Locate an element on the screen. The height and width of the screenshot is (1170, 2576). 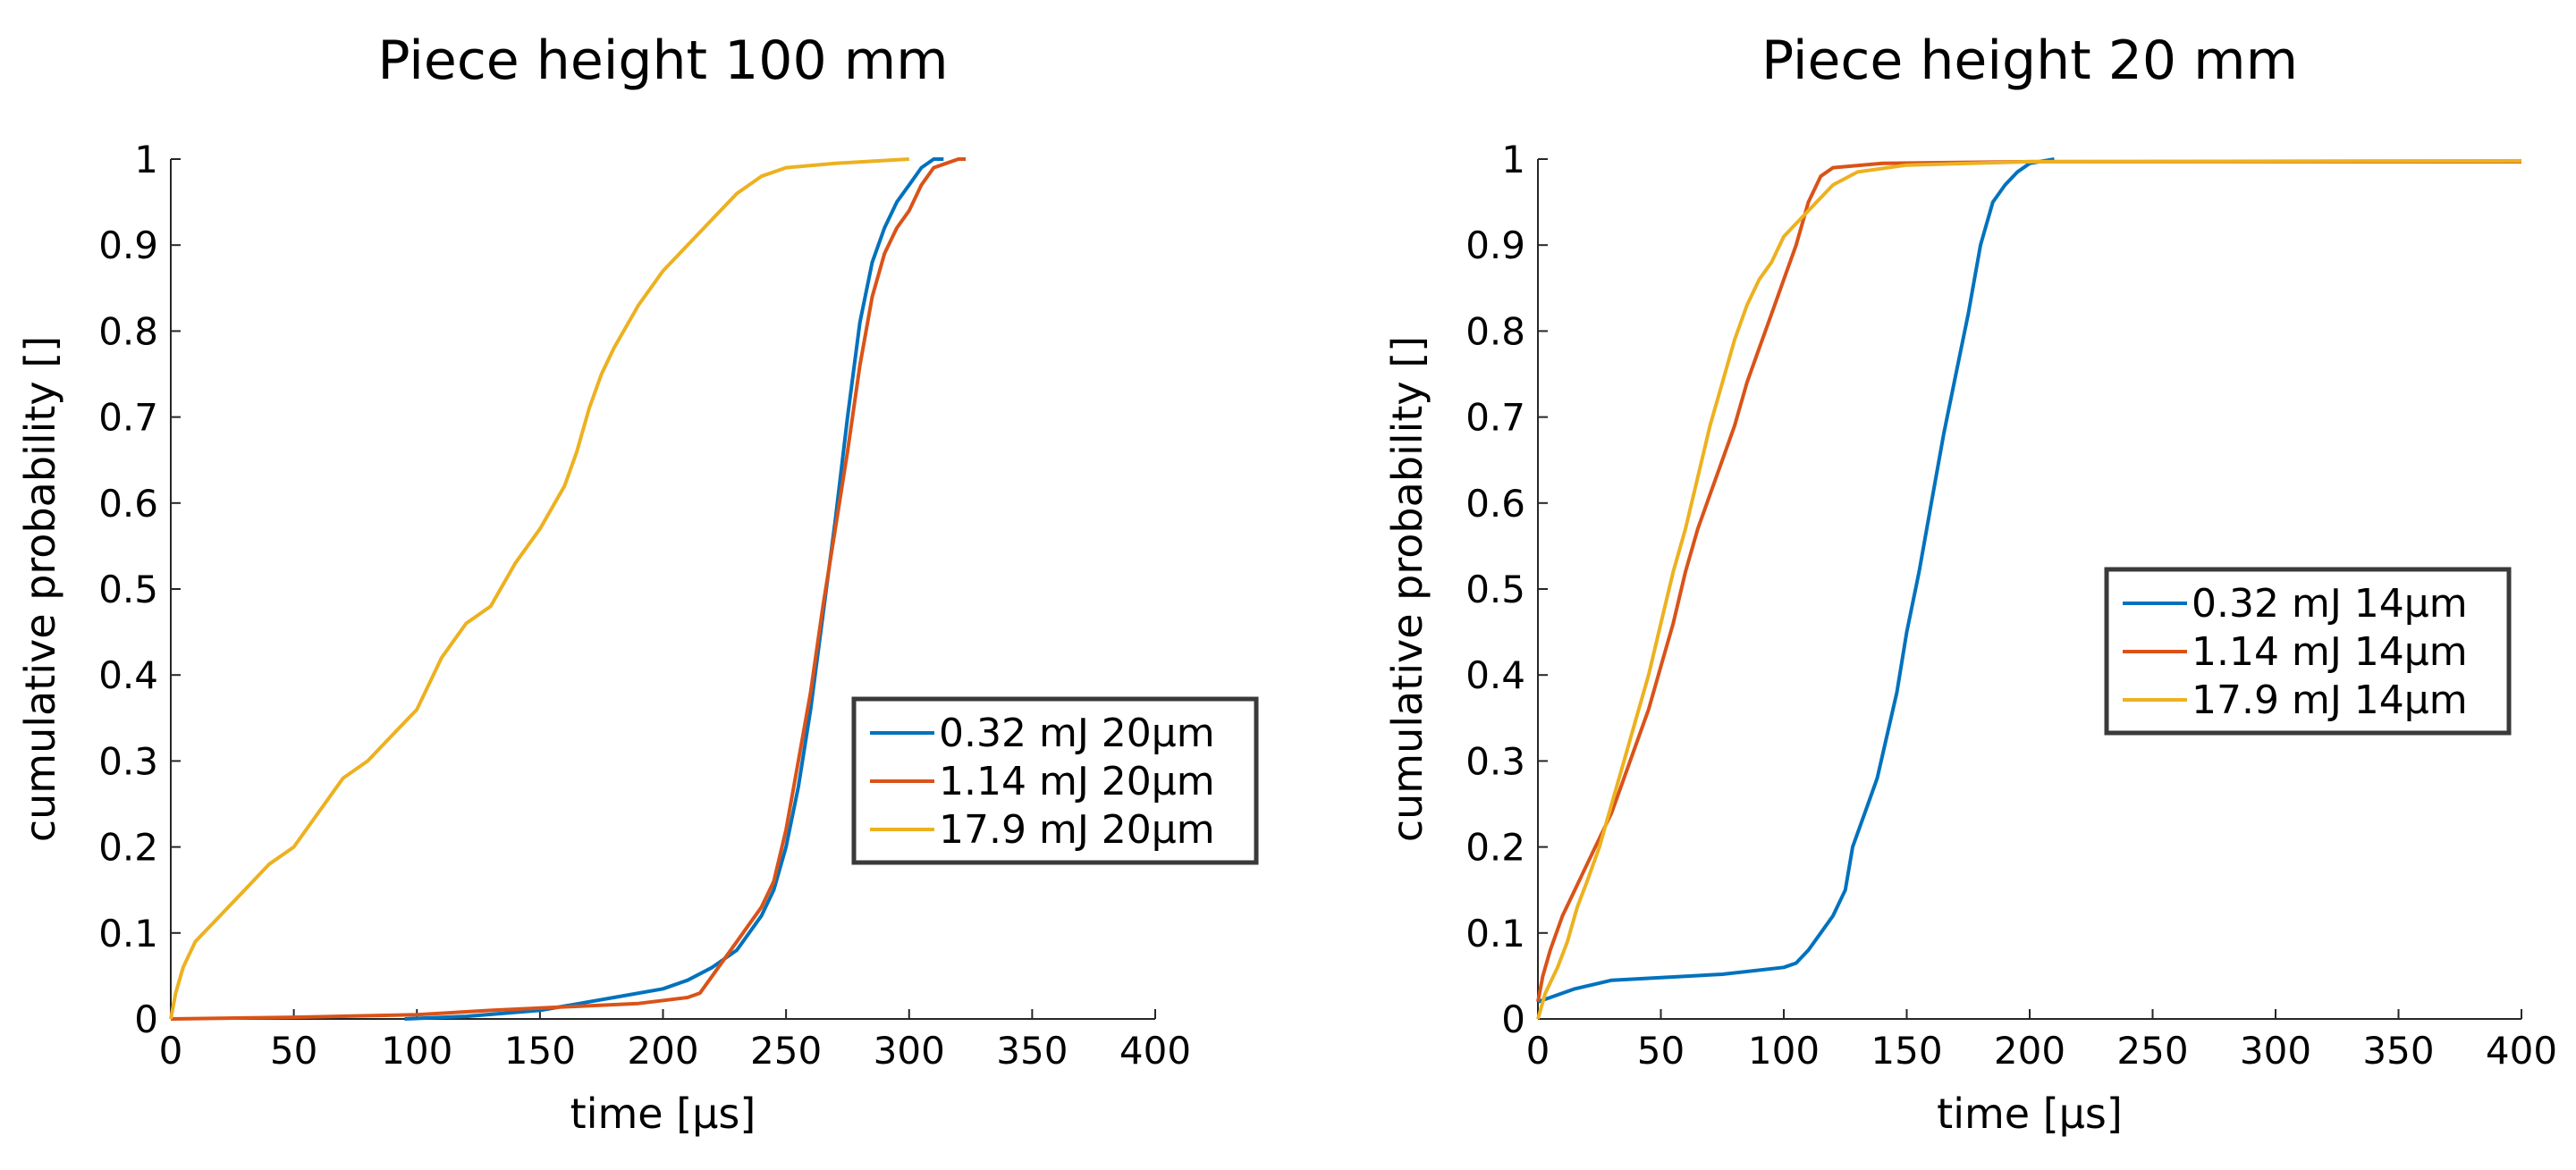
chart-title: Piece height 100 mm is located at coordinates (662, 60).